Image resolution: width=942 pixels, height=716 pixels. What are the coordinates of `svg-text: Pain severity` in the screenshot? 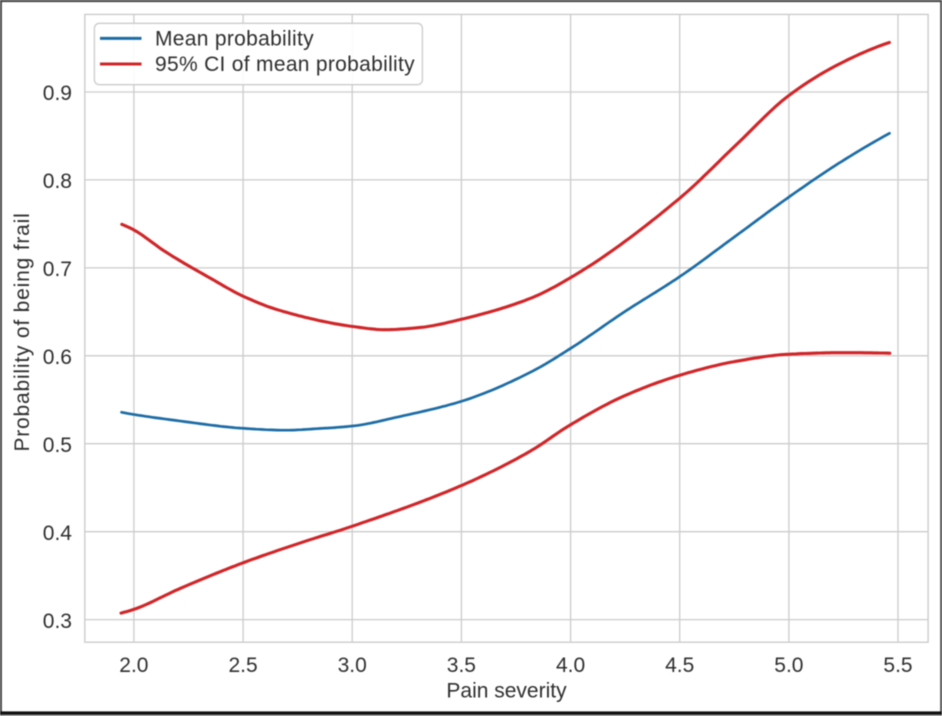 It's located at (506, 691).